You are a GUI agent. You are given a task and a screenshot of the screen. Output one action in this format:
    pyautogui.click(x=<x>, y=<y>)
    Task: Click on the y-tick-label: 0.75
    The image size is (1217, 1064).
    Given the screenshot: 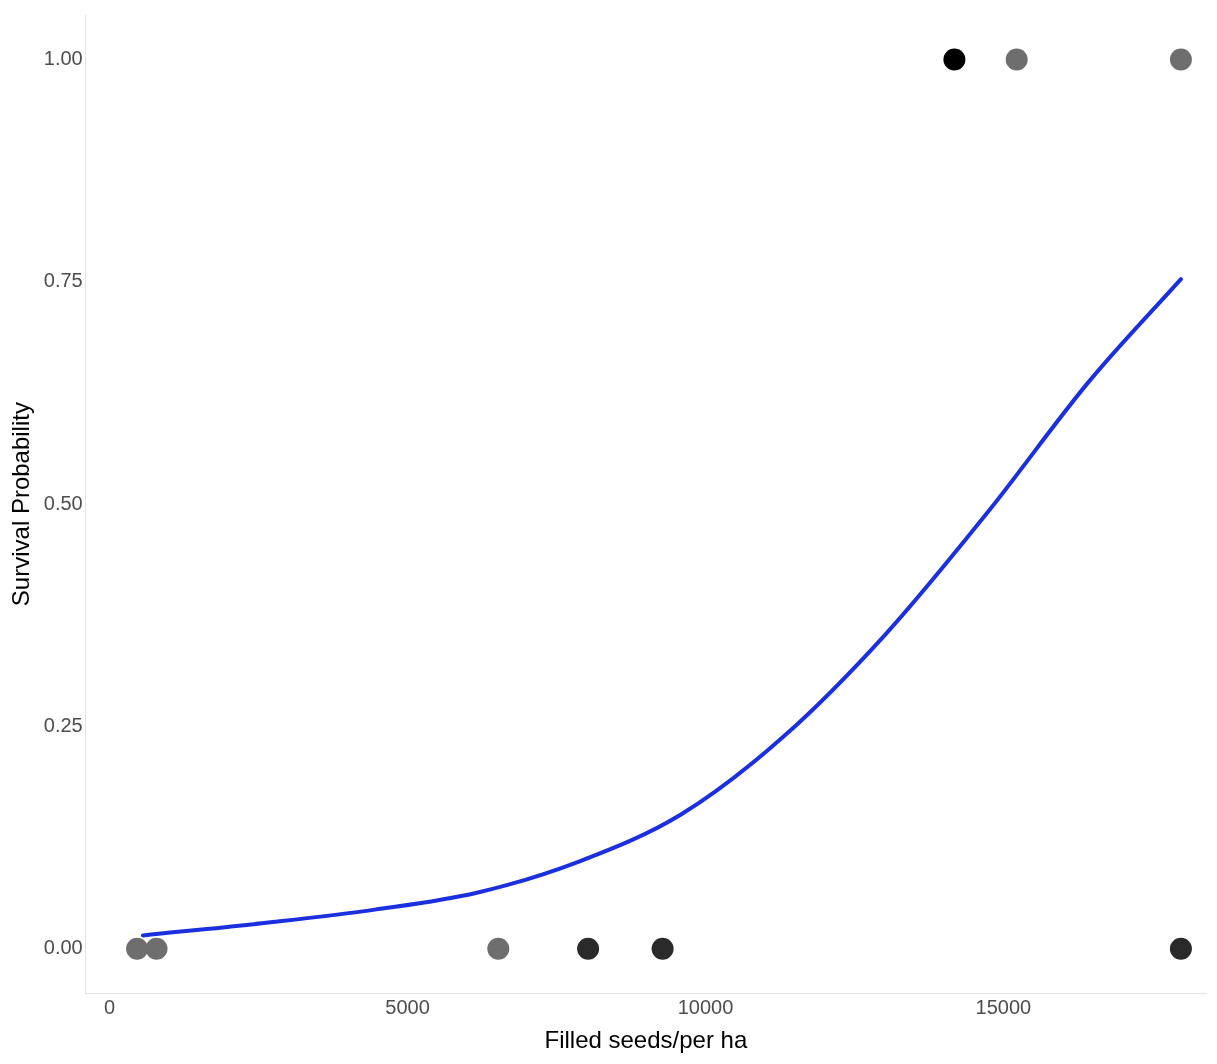 What is the action you would take?
    pyautogui.click(x=63, y=280)
    